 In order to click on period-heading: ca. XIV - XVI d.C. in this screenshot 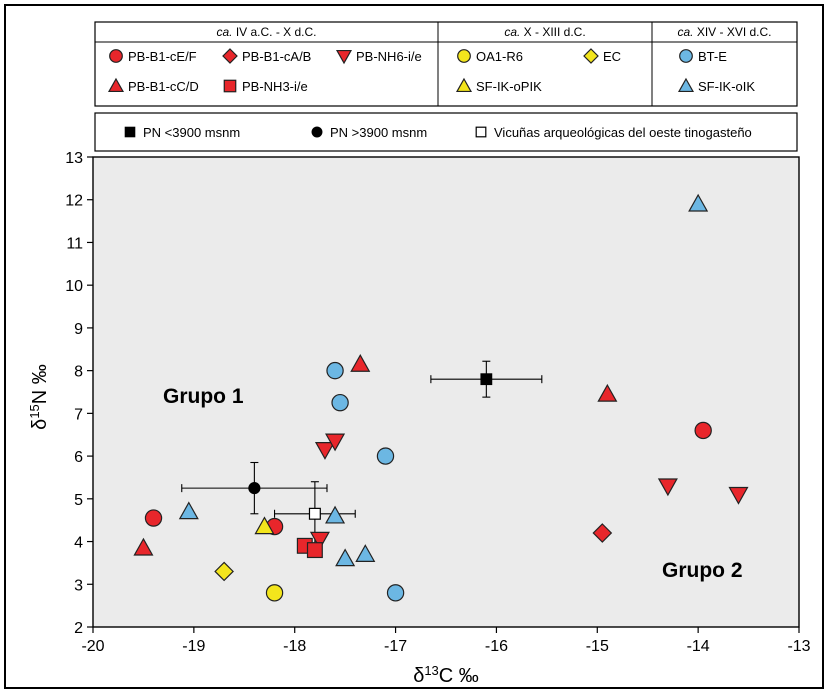, I will do `click(724, 32)`.